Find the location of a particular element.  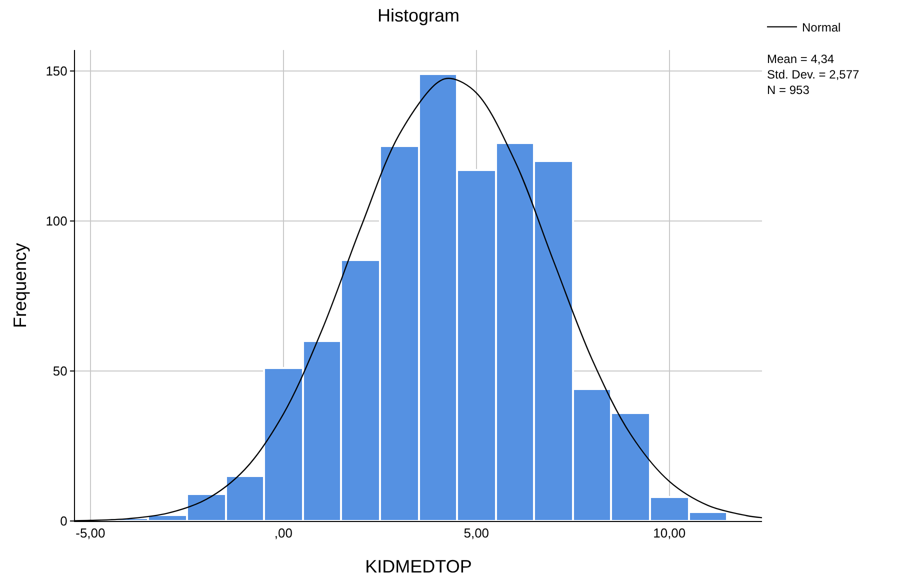

y-tick-label: 50 is located at coordinates (60, 371).